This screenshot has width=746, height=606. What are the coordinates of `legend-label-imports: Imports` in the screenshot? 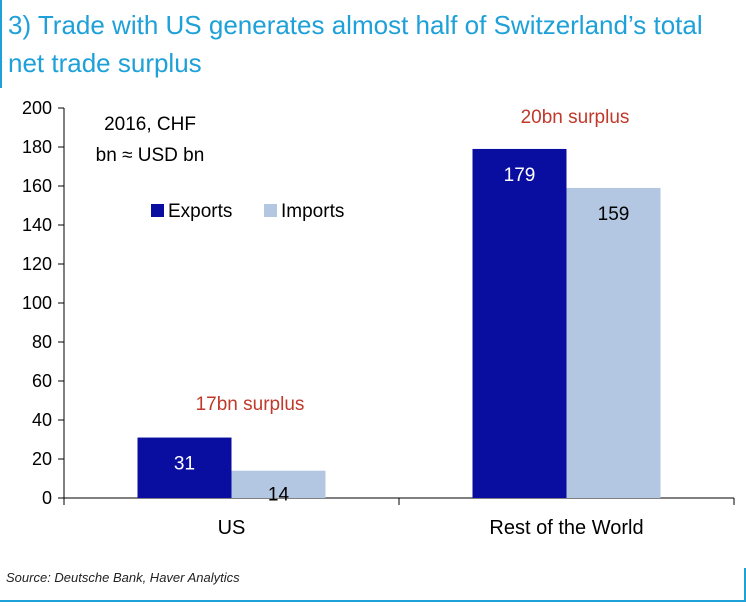 It's located at (312, 211).